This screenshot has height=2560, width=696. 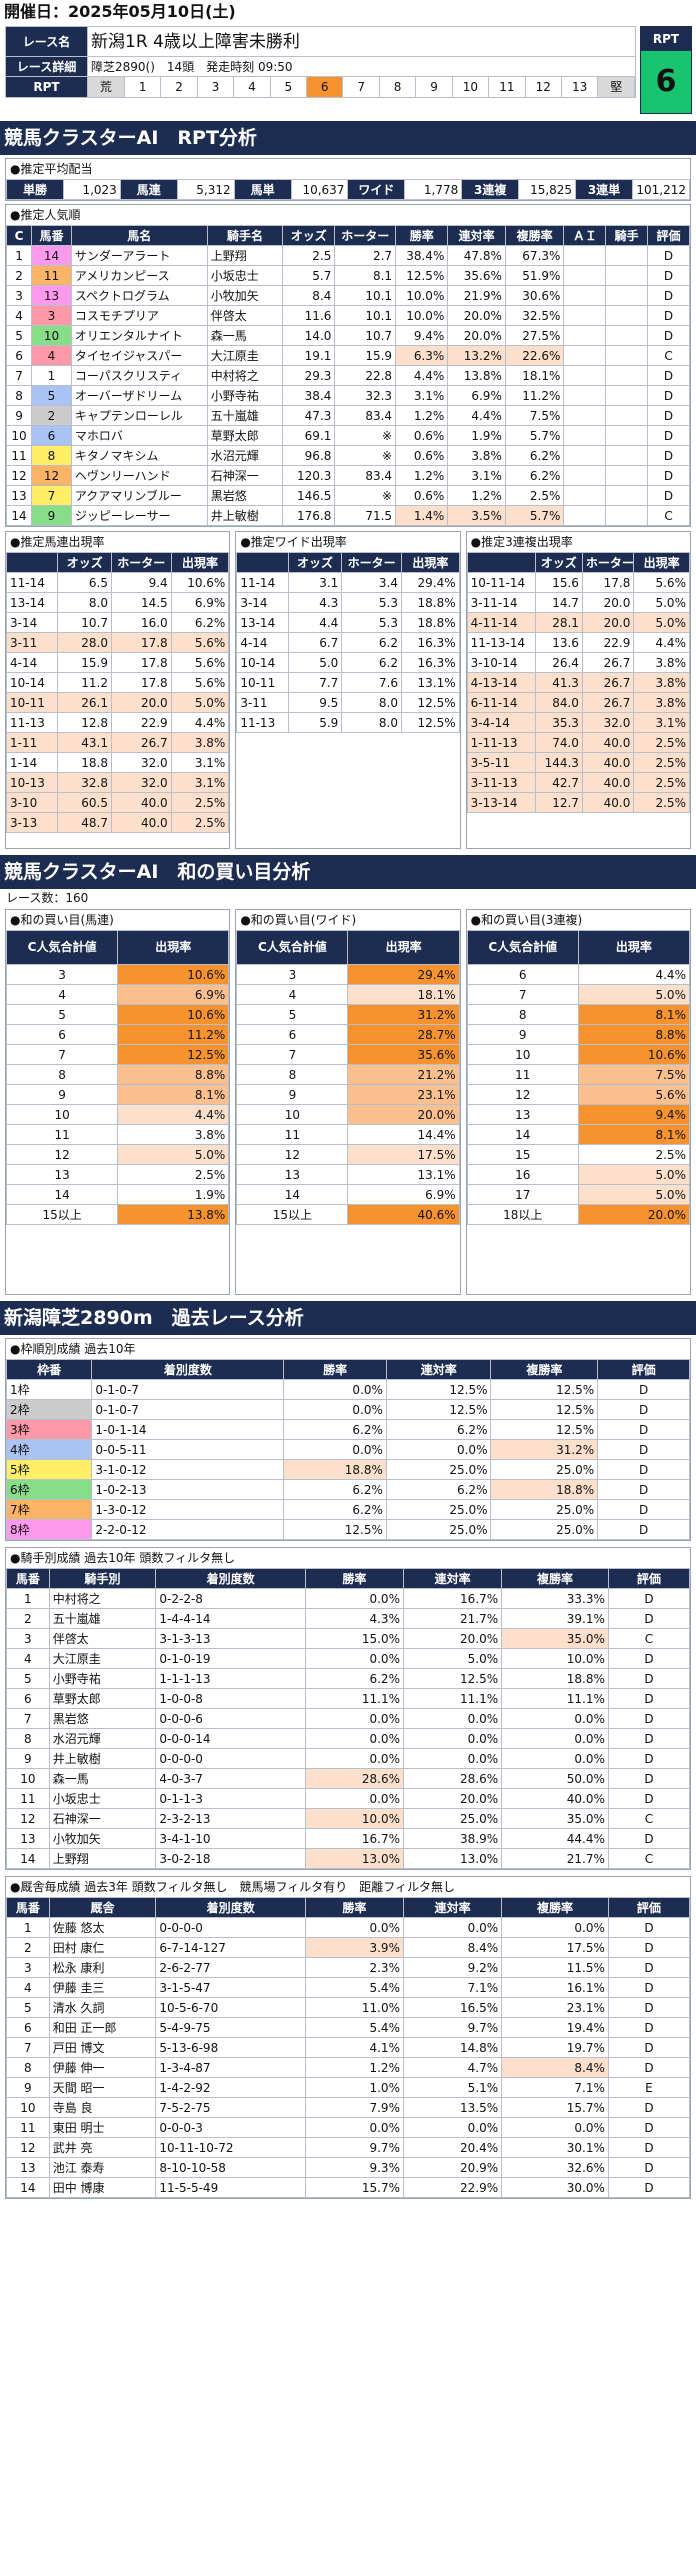 What do you see at coordinates (522, 1154) in the screenshot?
I see `sum-value: 15` at bounding box center [522, 1154].